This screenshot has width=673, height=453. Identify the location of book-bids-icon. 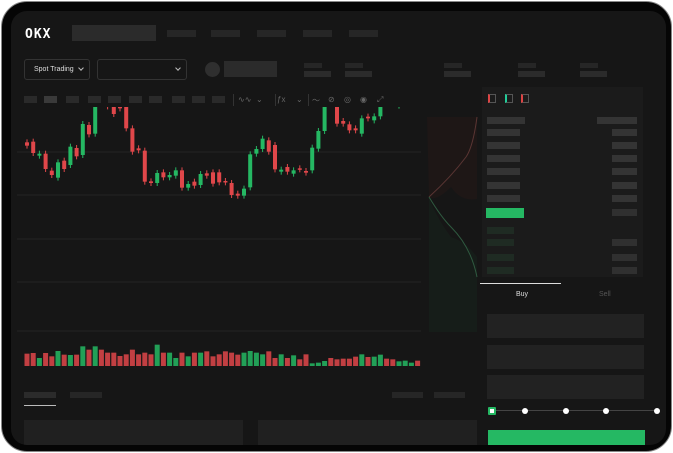
(509, 98).